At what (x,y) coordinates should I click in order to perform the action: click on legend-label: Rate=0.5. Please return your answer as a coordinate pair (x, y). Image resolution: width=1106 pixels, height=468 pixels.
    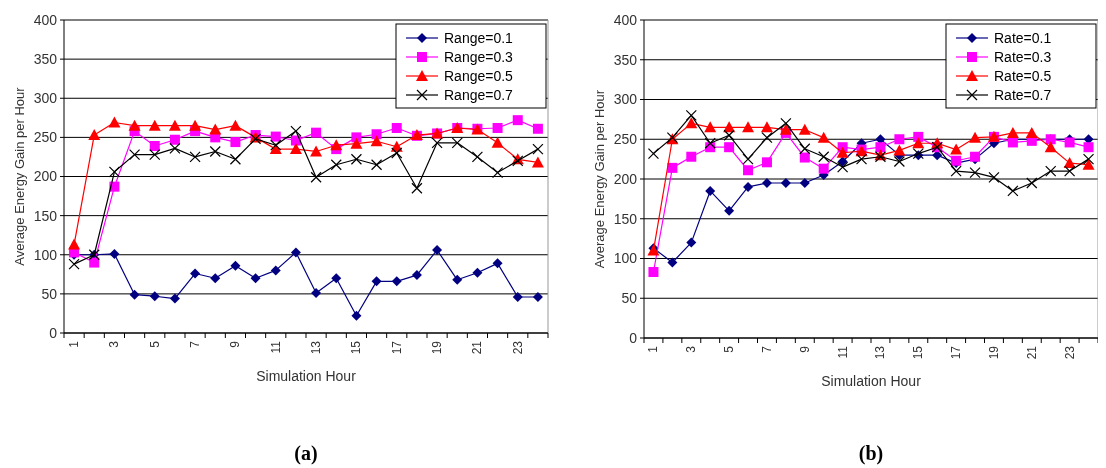
    Looking at the image, I should click on (1023, 75).